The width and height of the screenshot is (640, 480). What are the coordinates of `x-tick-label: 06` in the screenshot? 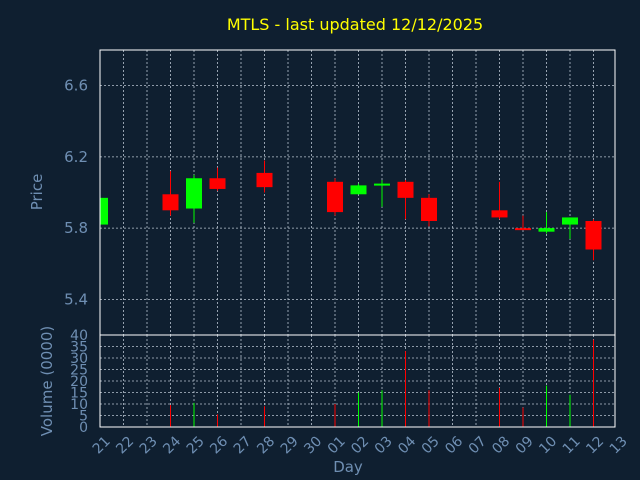 It's located at (454, 445).